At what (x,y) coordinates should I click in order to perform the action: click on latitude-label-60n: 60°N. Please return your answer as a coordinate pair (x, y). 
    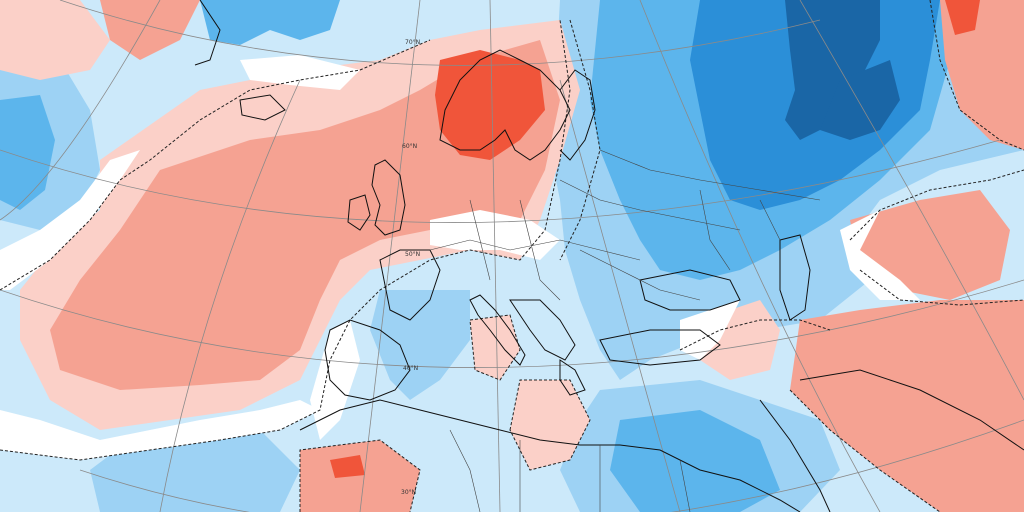
    Looking at the image, I should click on (409, 146).